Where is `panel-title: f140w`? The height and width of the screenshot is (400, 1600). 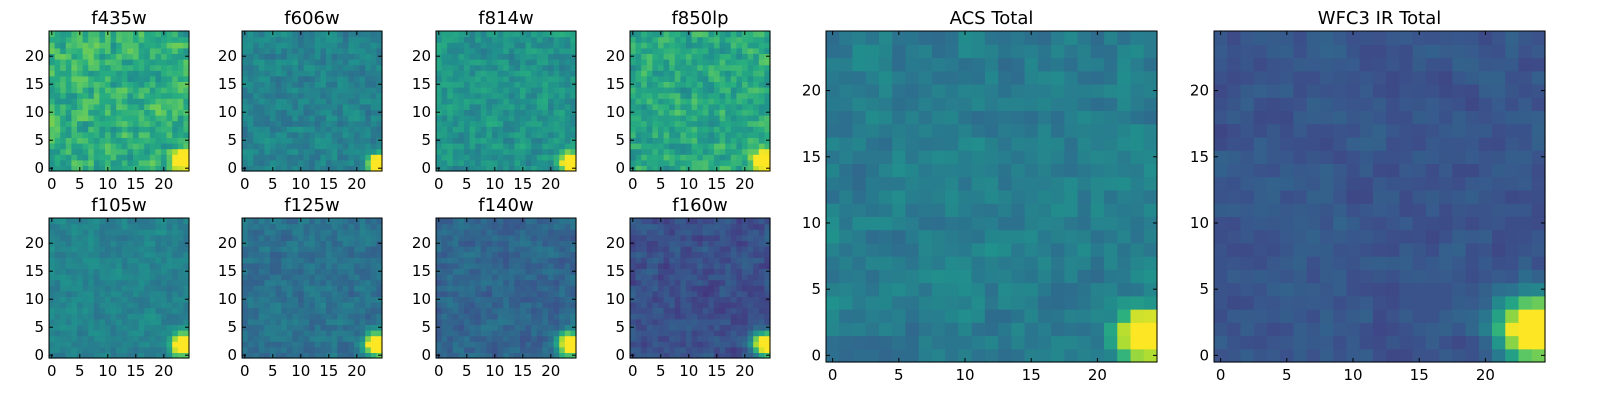
panel-title: f140w is located at coordinates (505, 205).